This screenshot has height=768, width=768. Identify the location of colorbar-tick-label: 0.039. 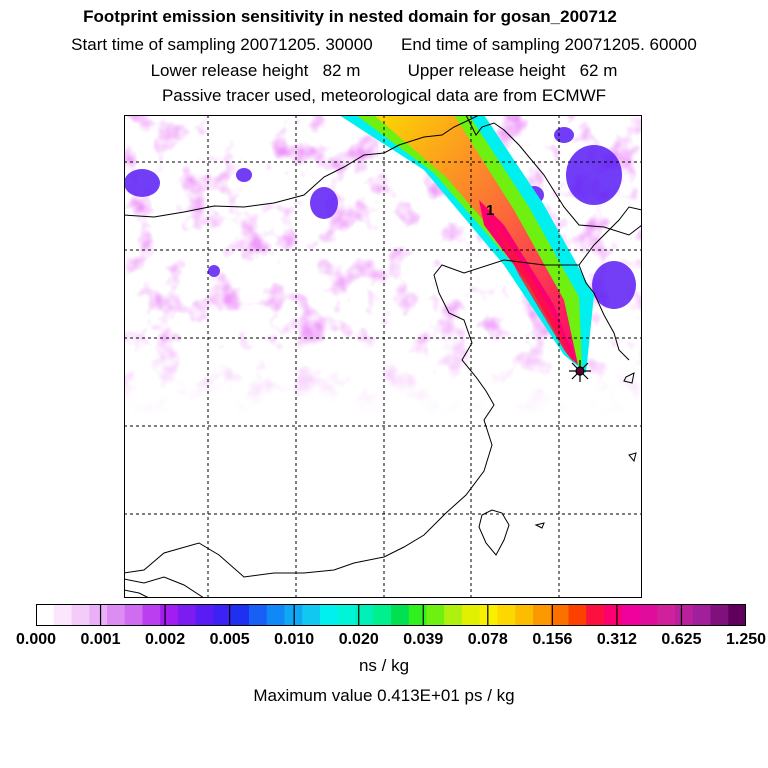
(423, 639).